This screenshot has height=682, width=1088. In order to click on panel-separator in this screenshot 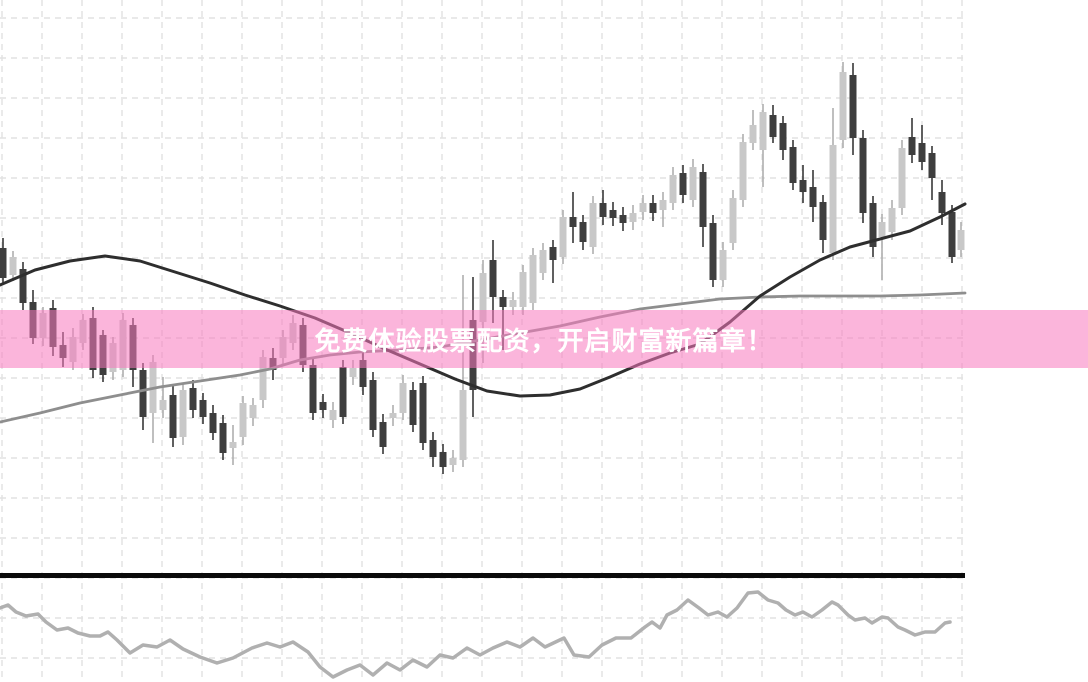, I will do `click(482, 575)`.